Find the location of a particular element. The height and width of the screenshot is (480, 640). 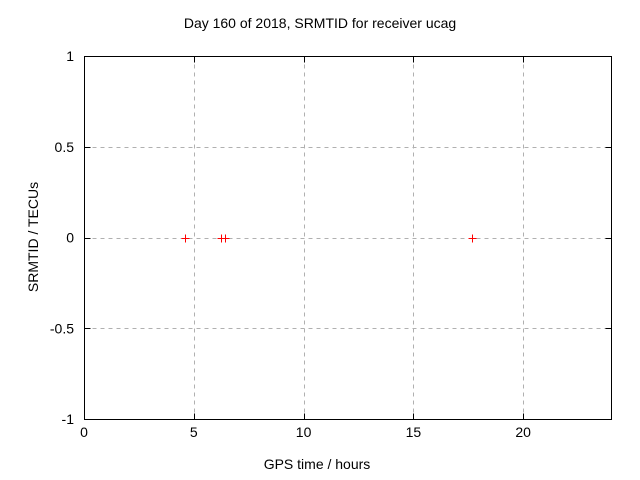

x-tick-label: 10 is located at coordinates (304, 432).